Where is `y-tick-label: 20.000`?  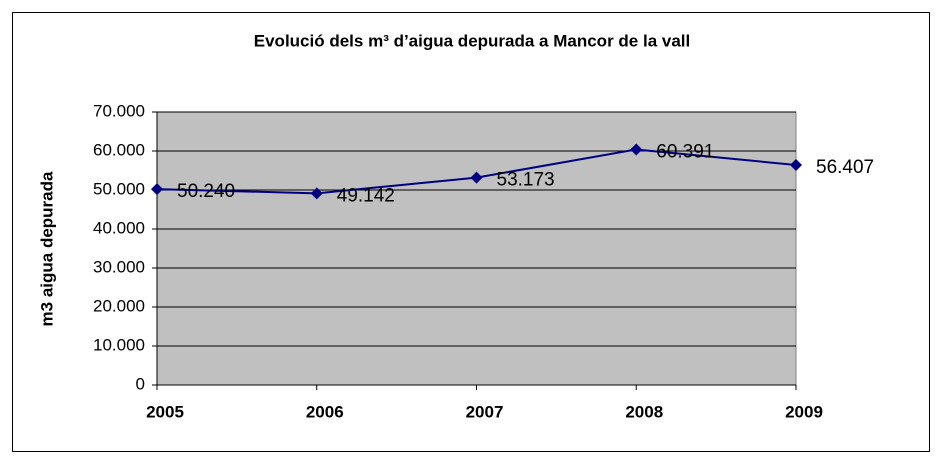
y-tick-label: 20.000 is located at coordinates (119, 305).